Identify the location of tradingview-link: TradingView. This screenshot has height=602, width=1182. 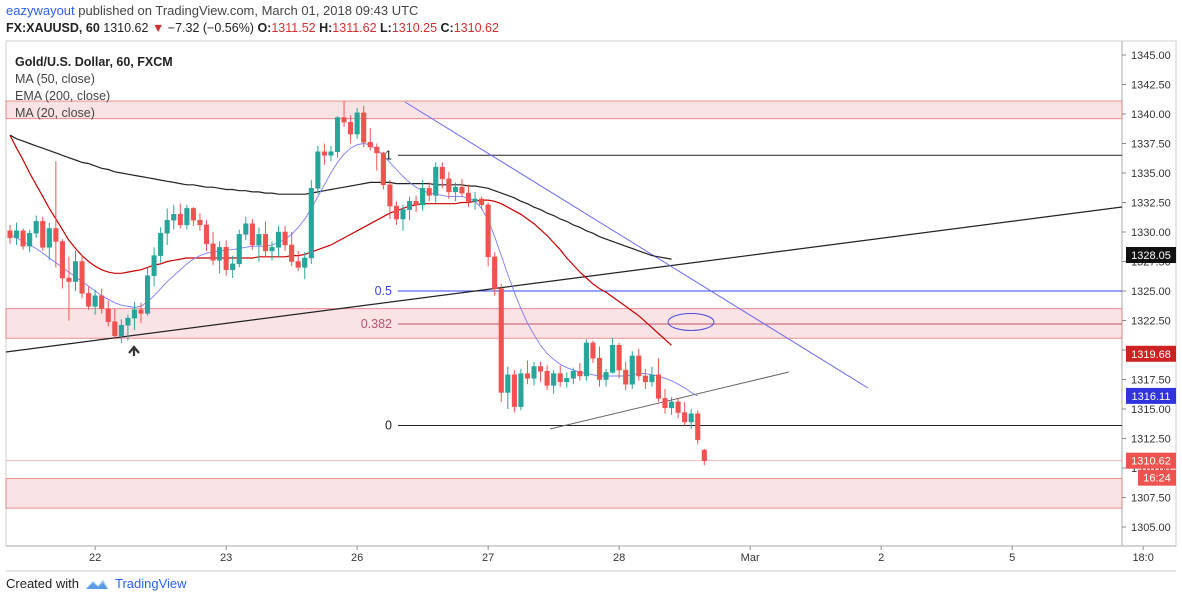
(150, 583).